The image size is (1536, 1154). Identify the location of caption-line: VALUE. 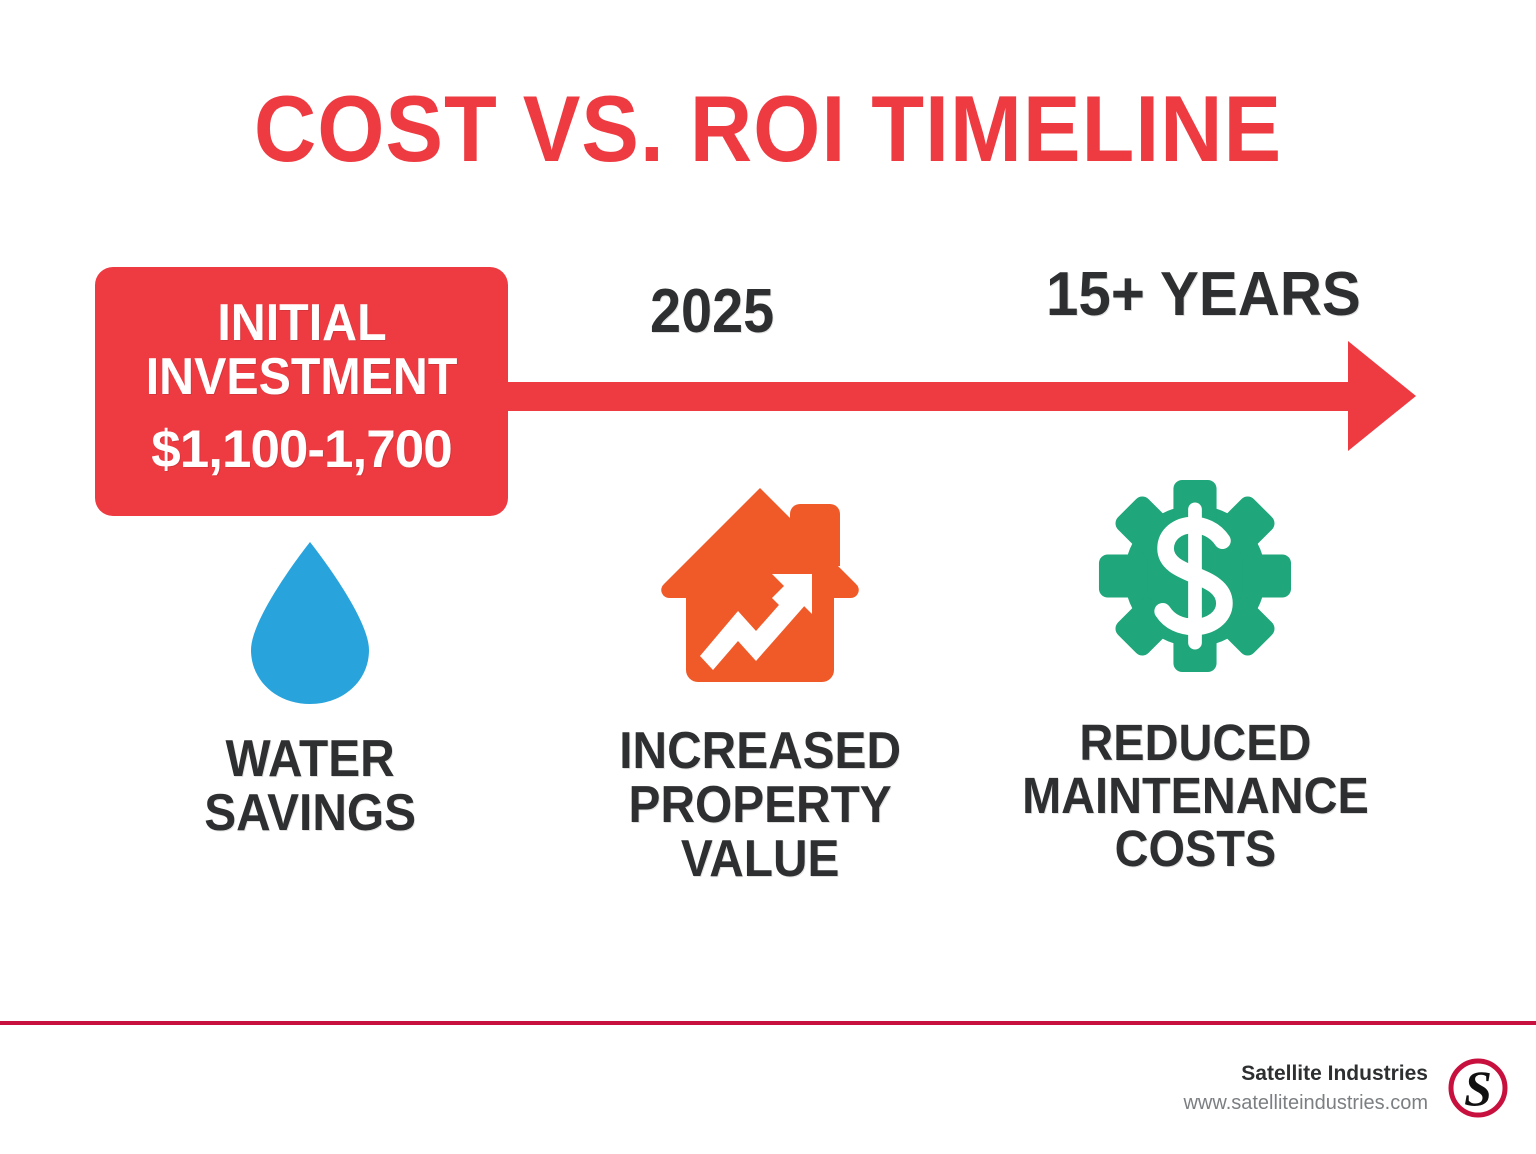
(760, 859).